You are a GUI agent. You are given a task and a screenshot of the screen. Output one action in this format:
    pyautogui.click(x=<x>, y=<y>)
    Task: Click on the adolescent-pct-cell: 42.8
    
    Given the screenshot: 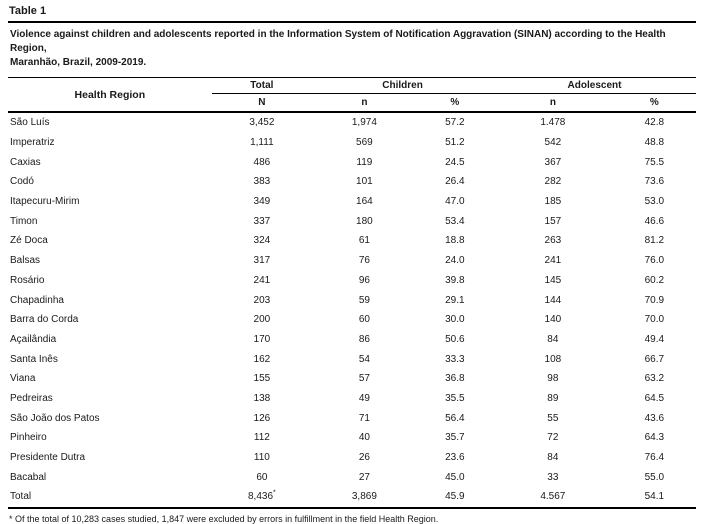 What is the action you would take?
    pyautogui.click(x=654, y=123)
    